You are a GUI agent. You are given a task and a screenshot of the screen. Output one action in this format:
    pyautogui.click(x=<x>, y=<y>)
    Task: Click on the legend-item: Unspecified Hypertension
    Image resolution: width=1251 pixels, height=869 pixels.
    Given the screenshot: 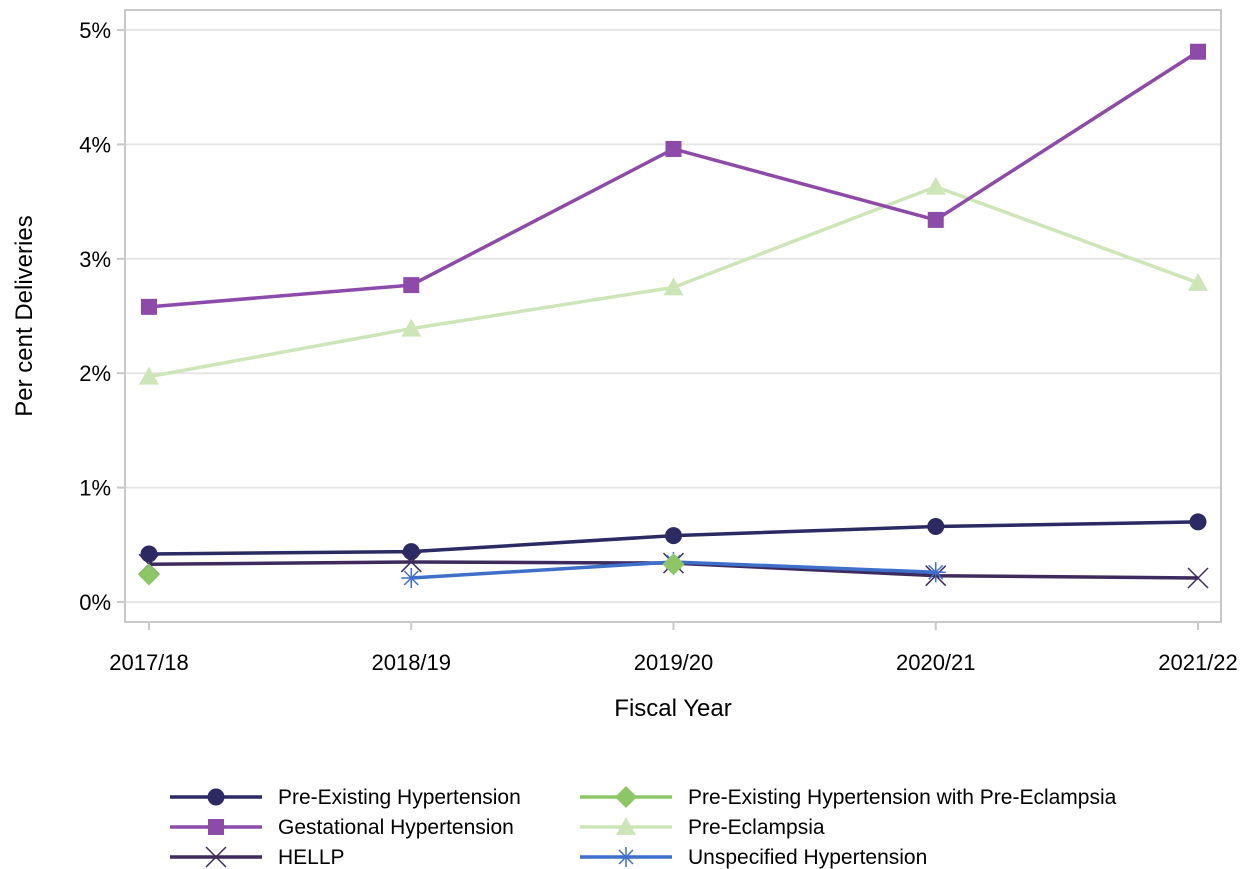 What is the action you would take?
    pyautogui.click(x=753, y=857)
    